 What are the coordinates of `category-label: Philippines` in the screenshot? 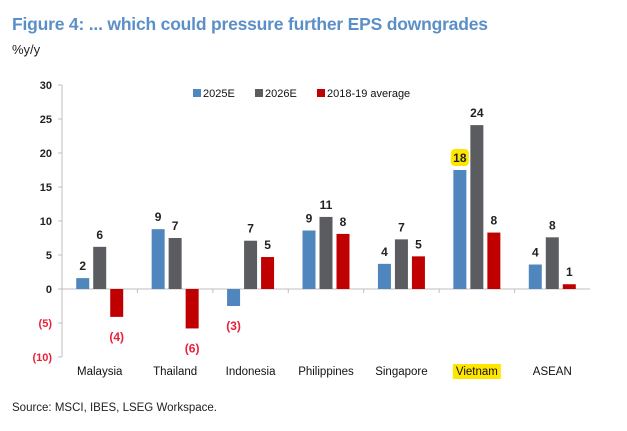 It's located at (326, 372).